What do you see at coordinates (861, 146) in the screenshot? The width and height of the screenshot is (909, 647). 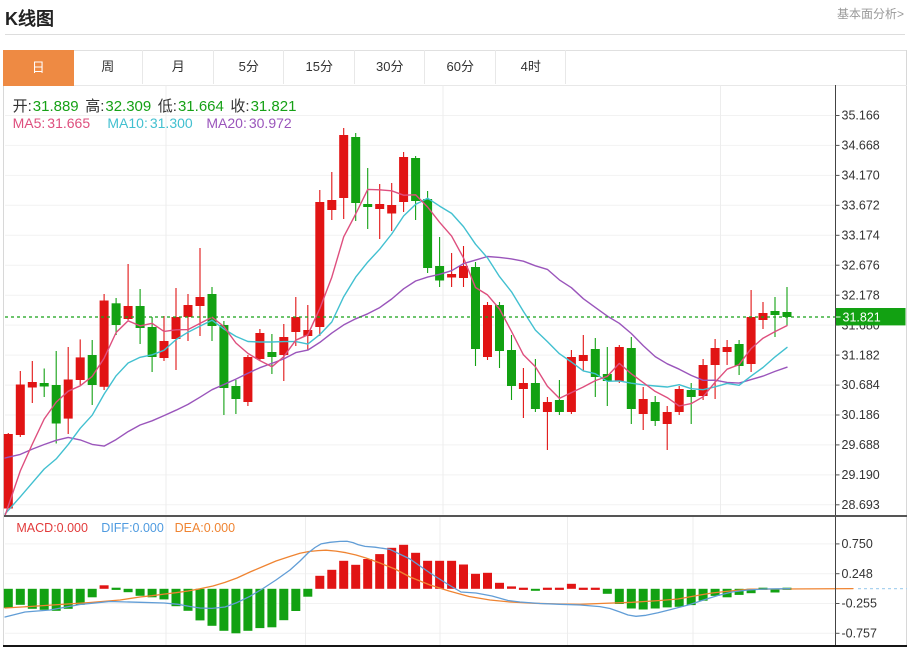 I see `svg-text: 34.668` at bounding box center [861, 146].